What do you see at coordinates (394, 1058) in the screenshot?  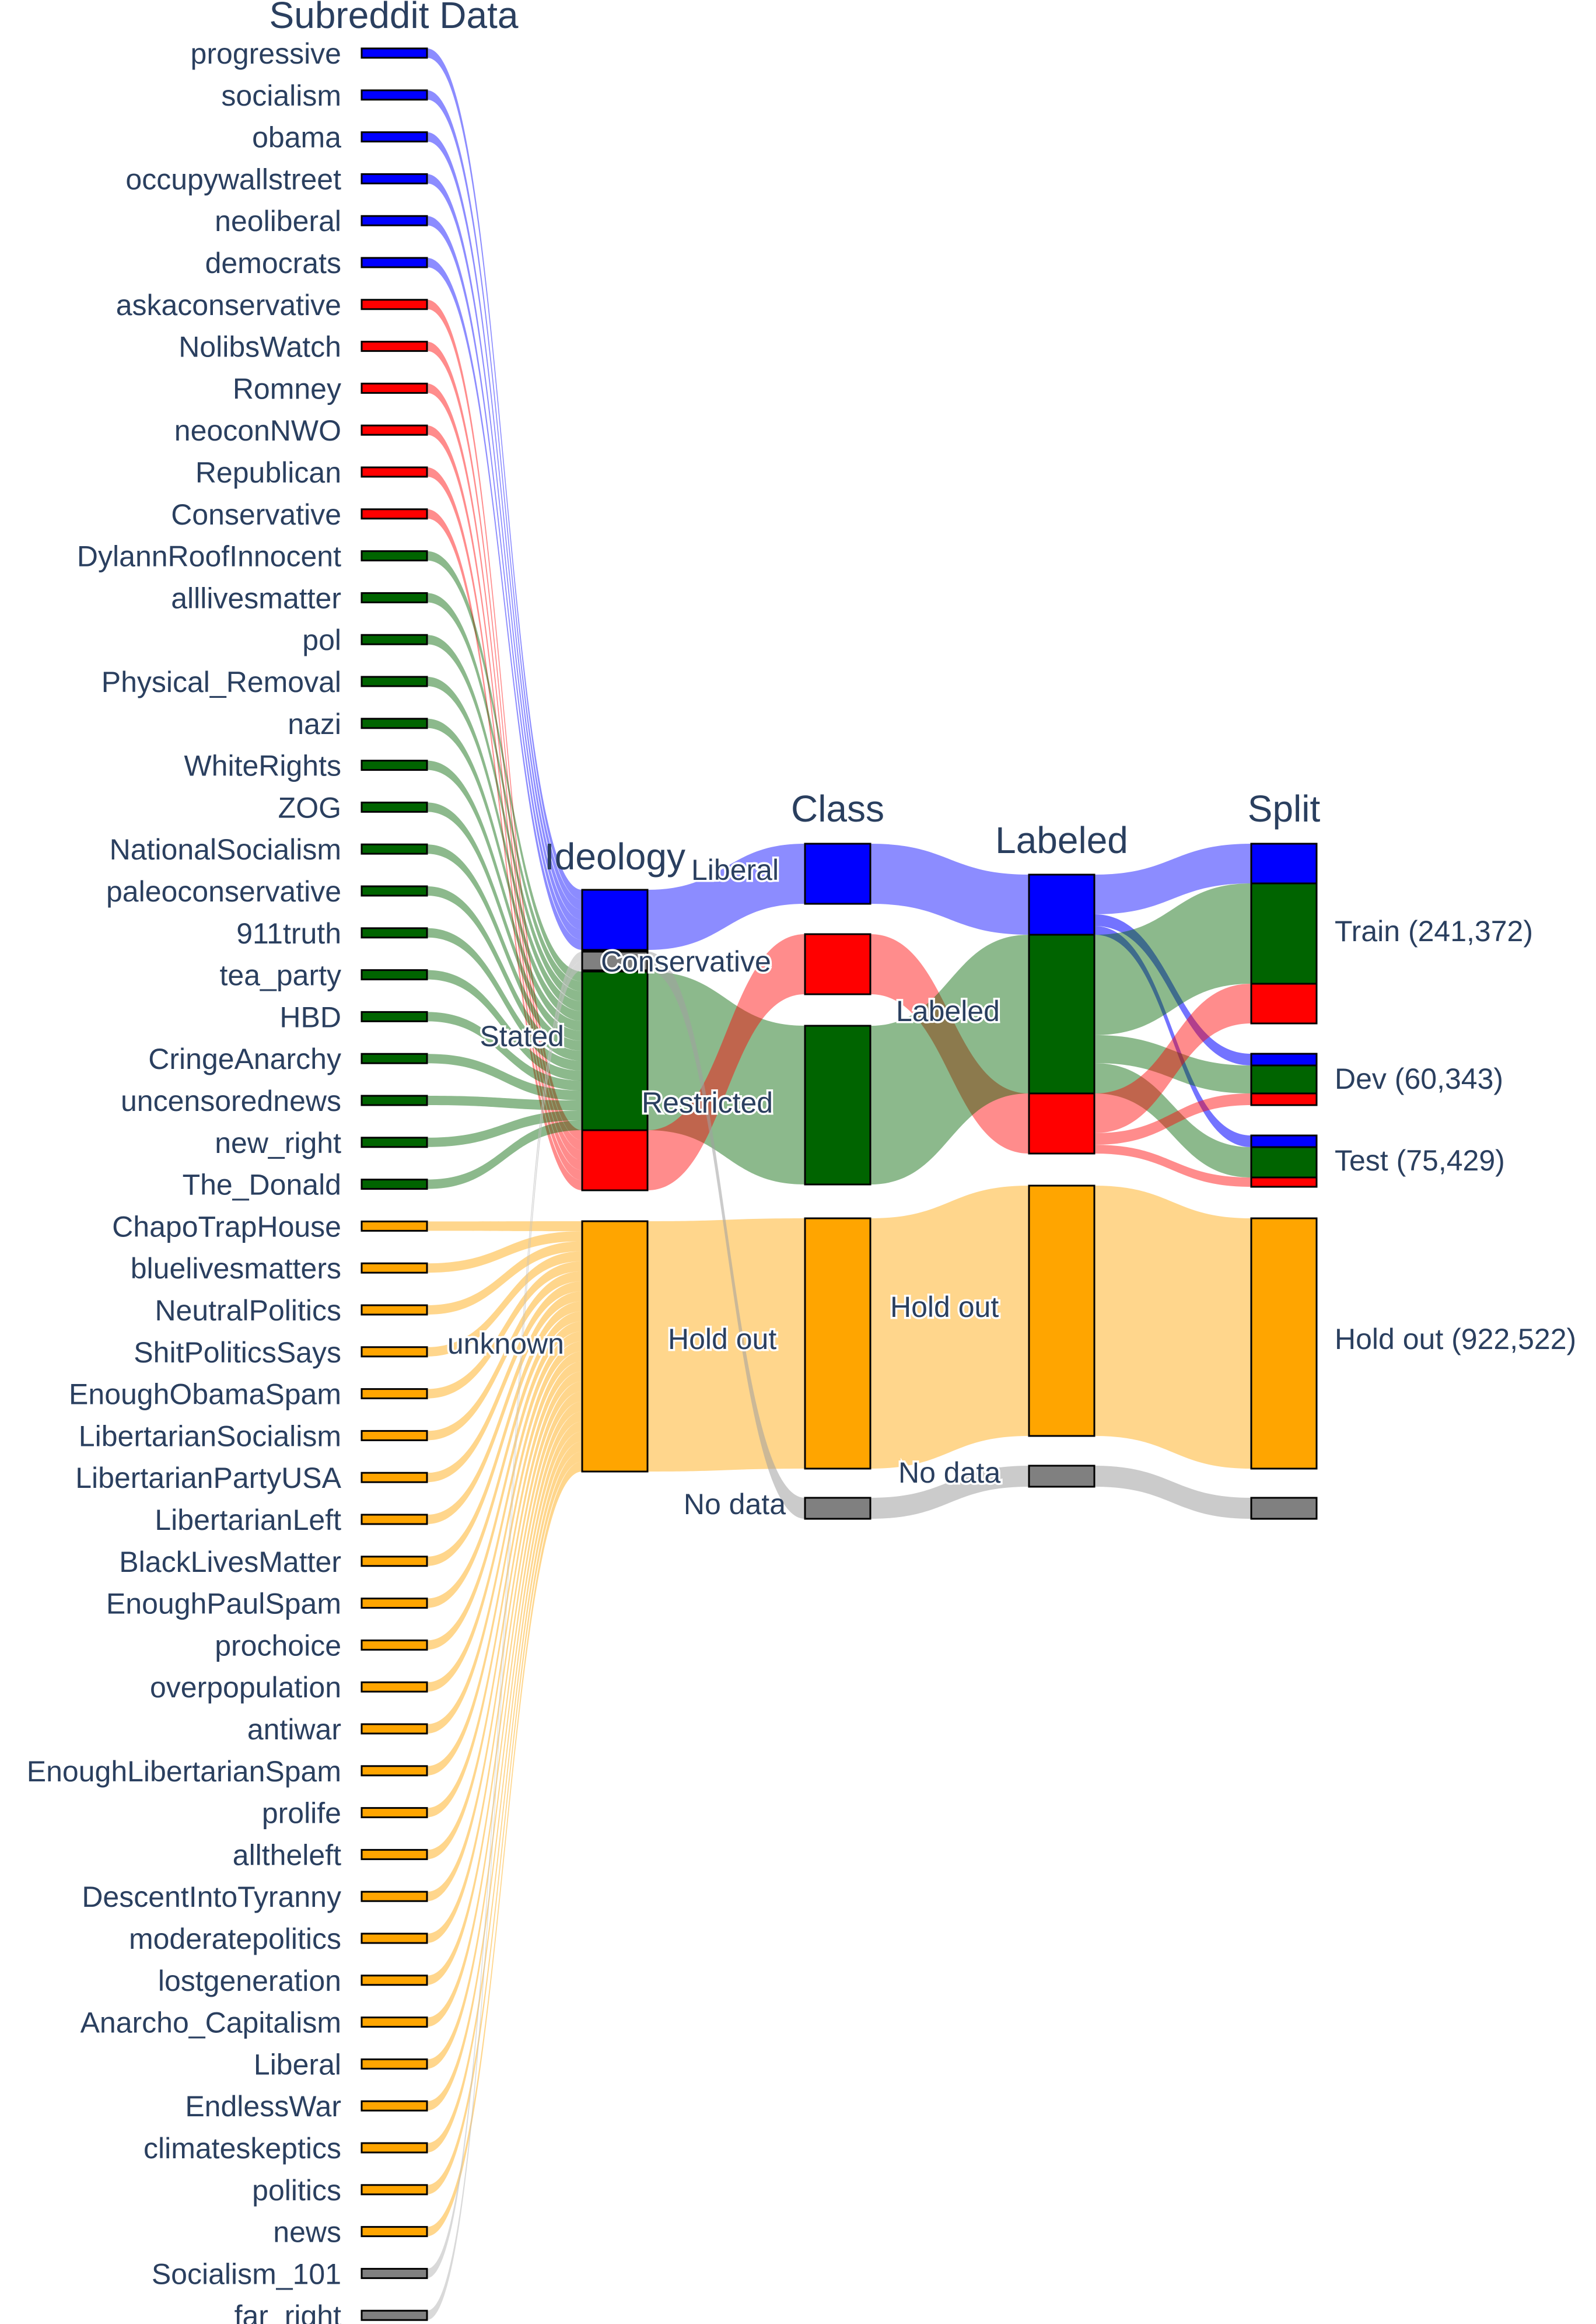 I see `subreddit-node-cringeanarchy` at bounding box center [394, 1058].